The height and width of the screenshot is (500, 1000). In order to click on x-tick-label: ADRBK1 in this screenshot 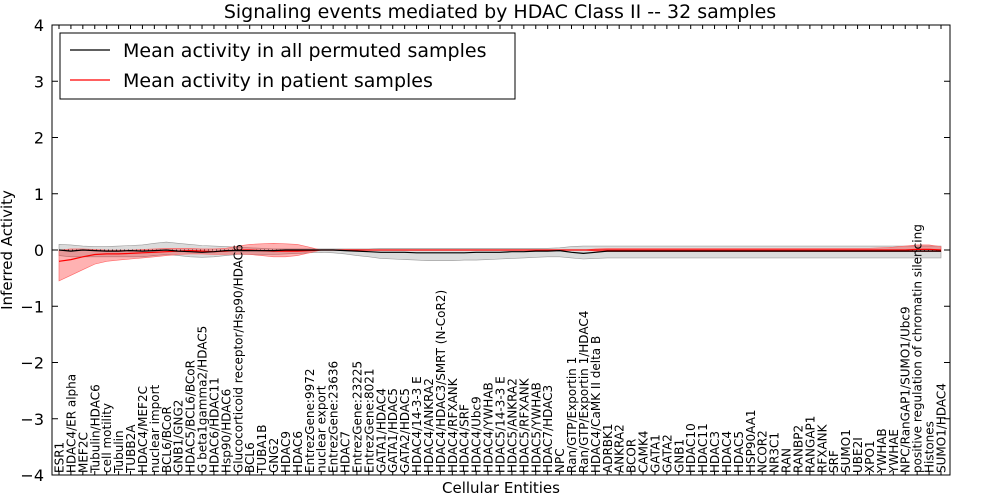, I will do `click(608, 448)`.